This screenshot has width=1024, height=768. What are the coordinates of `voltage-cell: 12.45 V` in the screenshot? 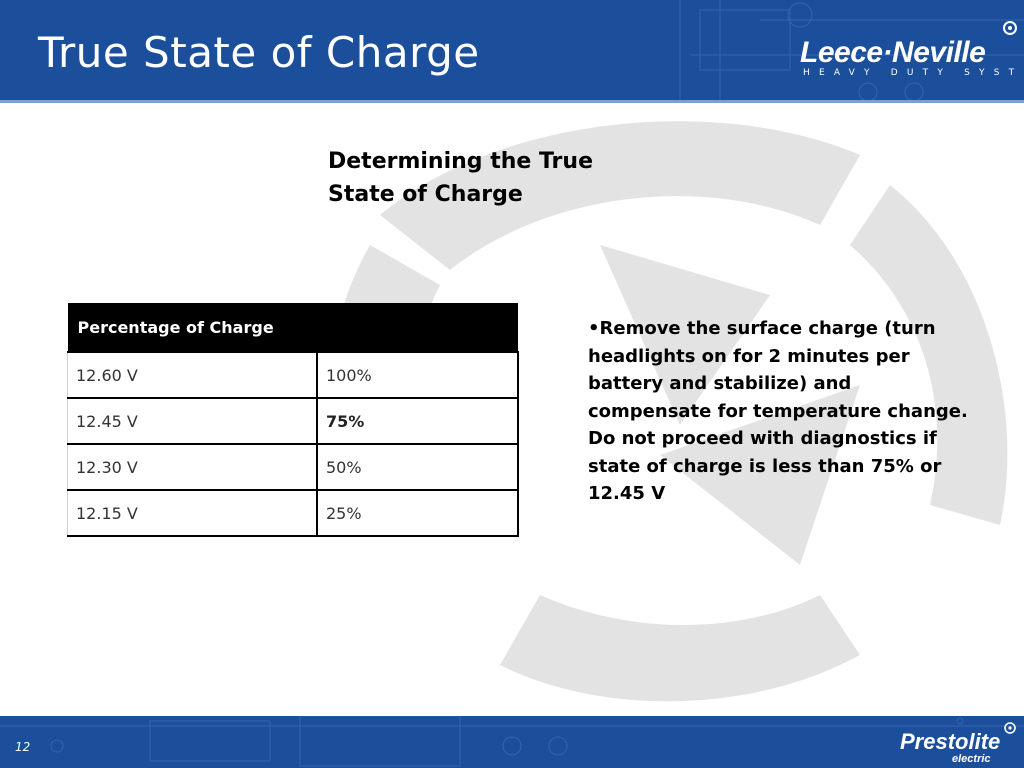 It's located at (192, 421).